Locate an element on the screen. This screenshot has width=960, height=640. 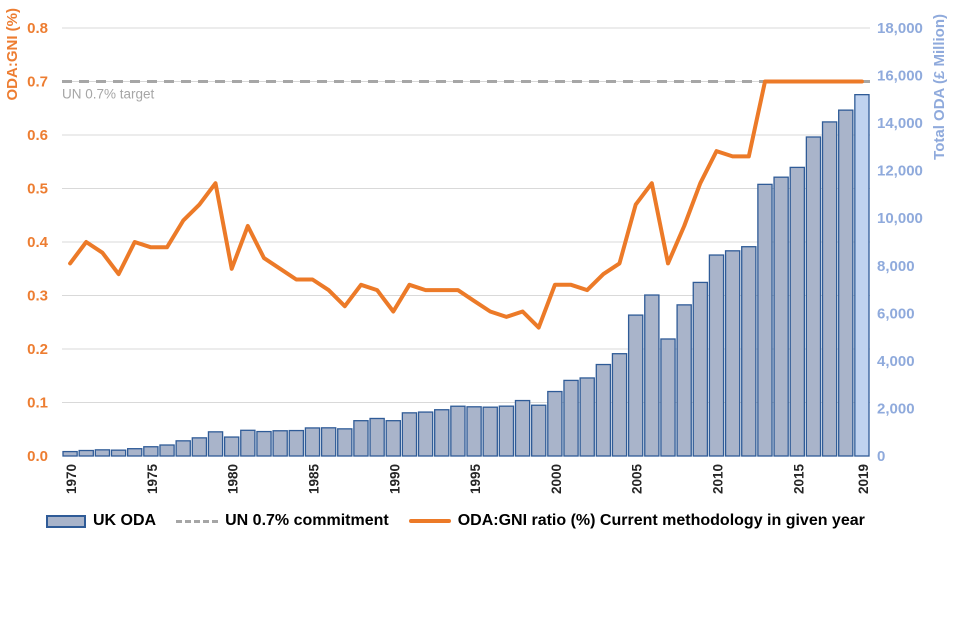
bar-1972 is located at coordinates (102, 453).